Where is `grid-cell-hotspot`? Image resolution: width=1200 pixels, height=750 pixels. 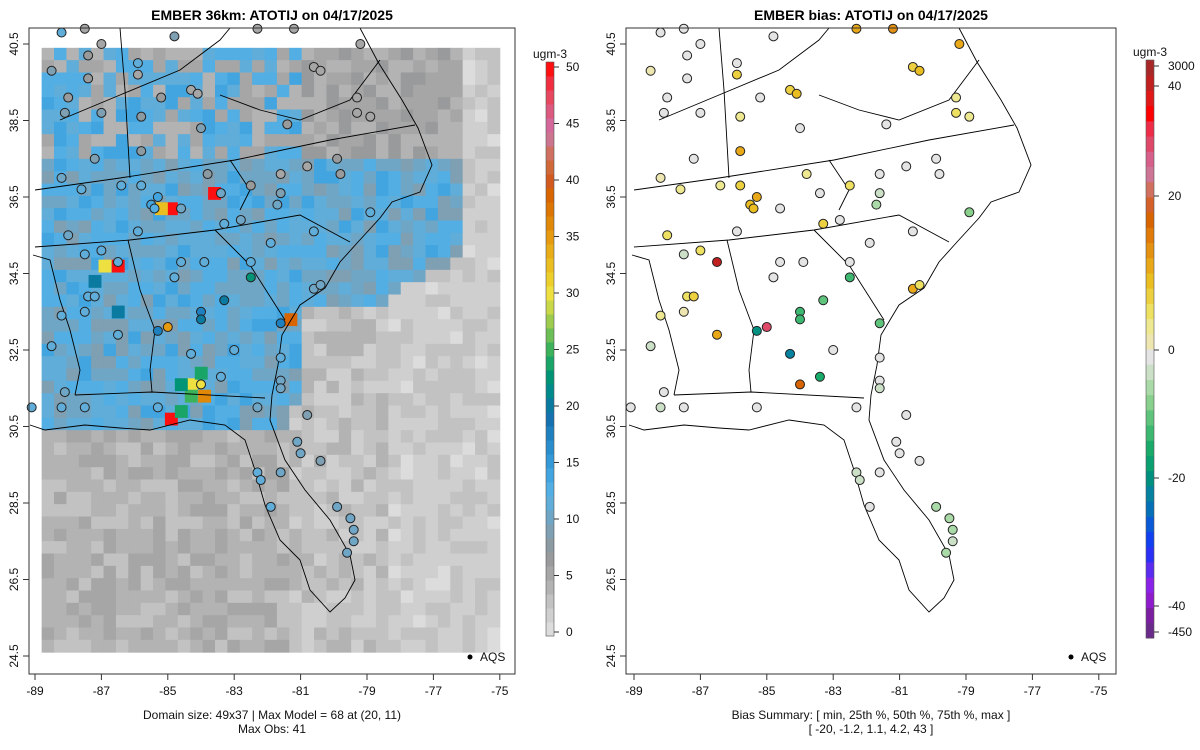
grid-cell-hotspot is located at coordinates (191, 396).